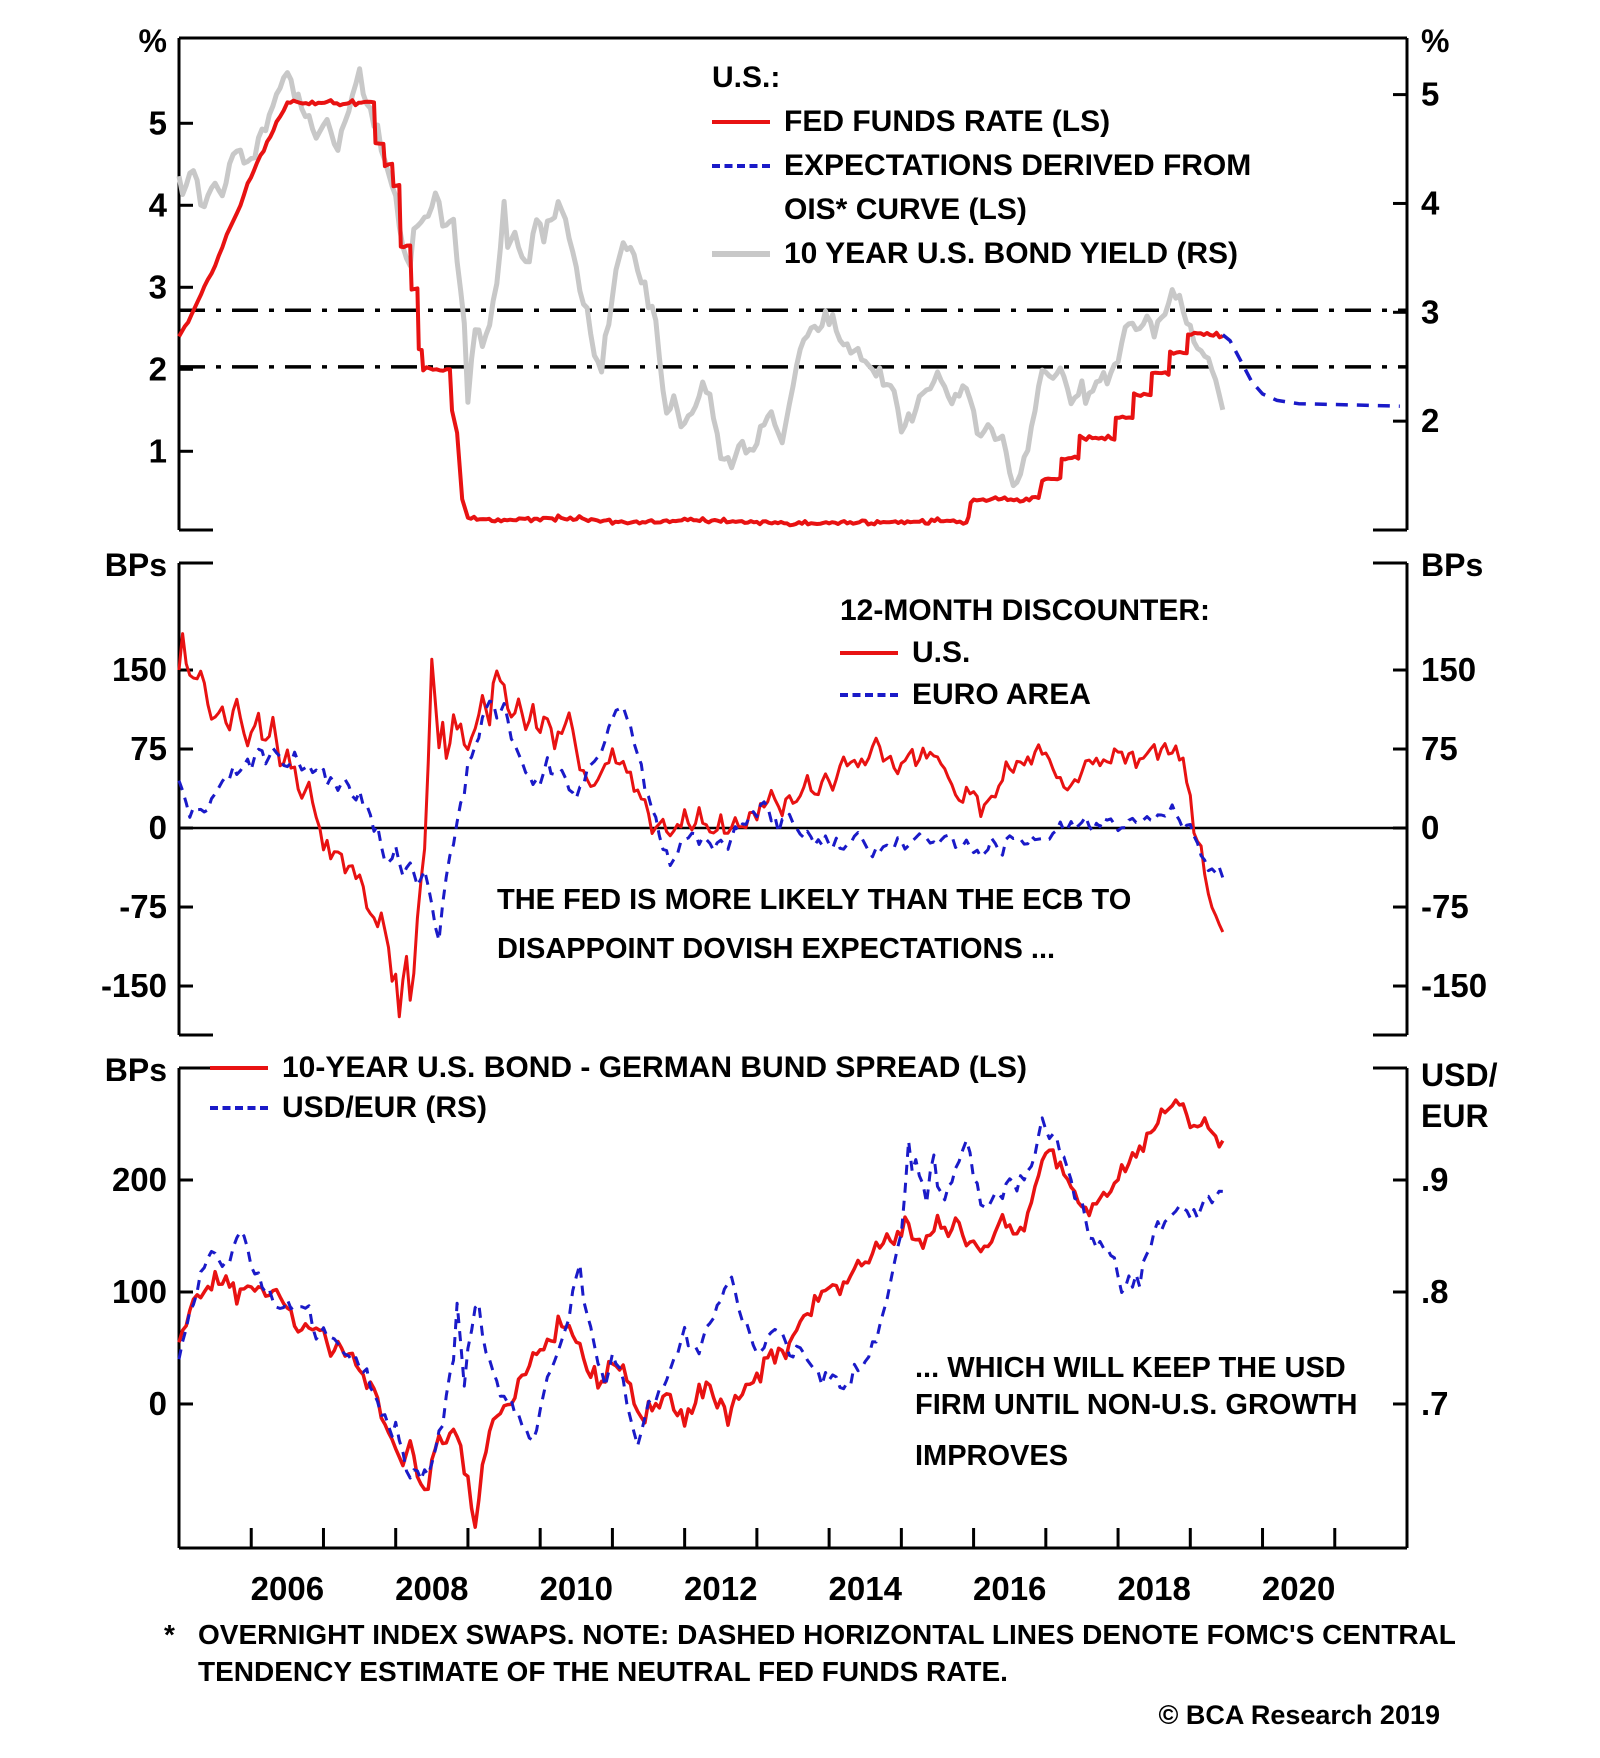  I want to click on tick-label-left-spread-and-fx: 0, so click(158, 1403).